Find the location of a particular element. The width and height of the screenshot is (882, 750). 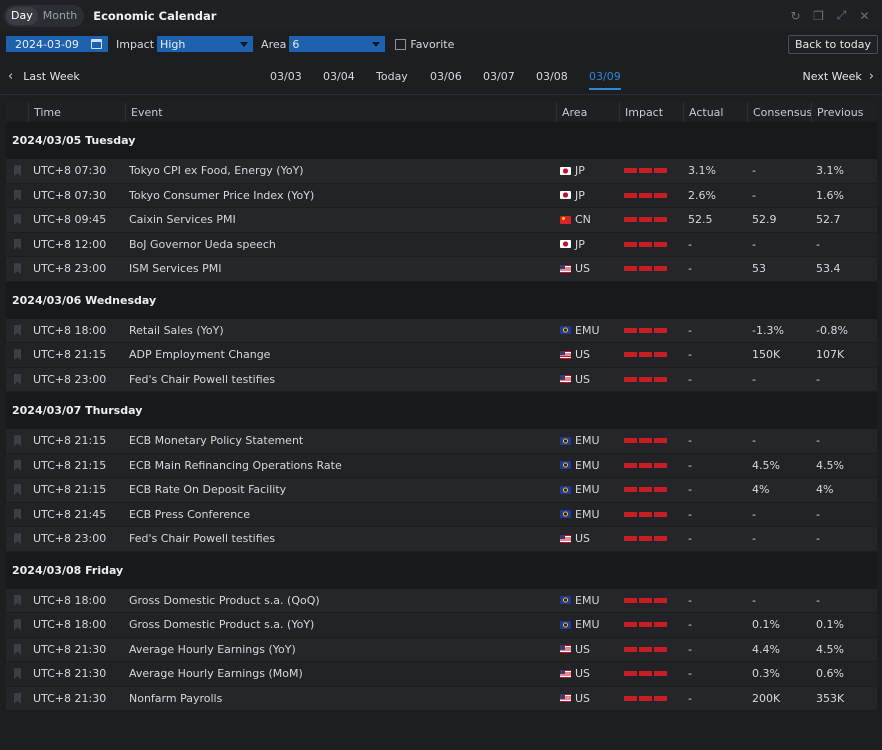

actual-cell: - is located at coordinates (690, 490).